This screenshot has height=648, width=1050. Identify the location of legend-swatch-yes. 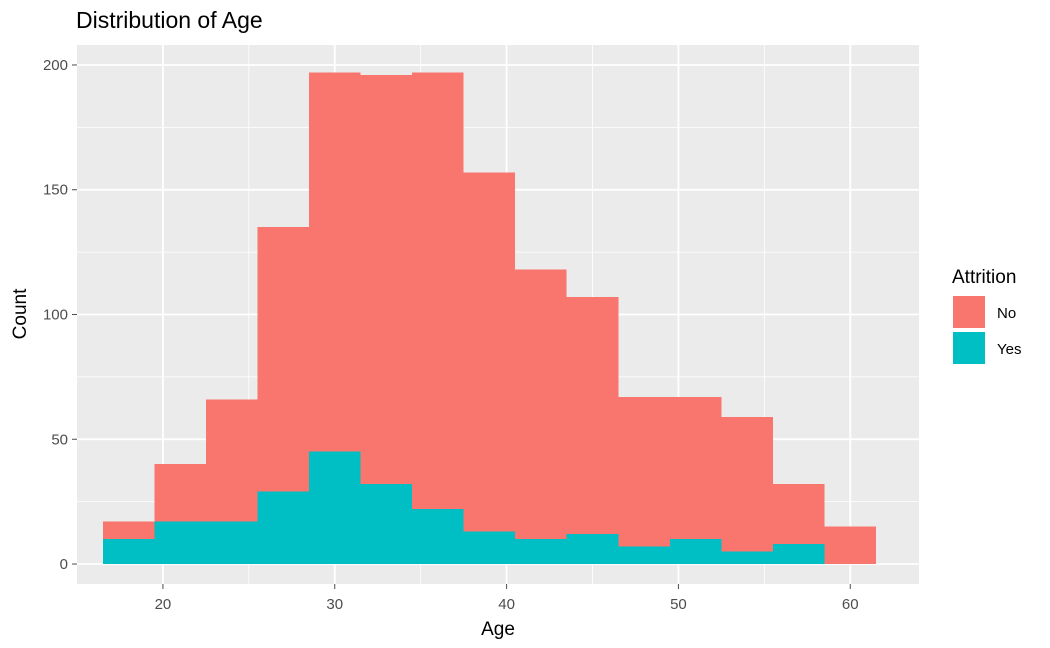
(969, 348).